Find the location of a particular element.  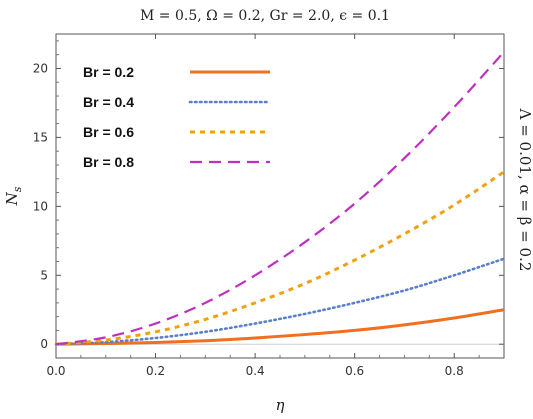

legend-label-2: Br = 0.4 is located at coordinates (108, 102).